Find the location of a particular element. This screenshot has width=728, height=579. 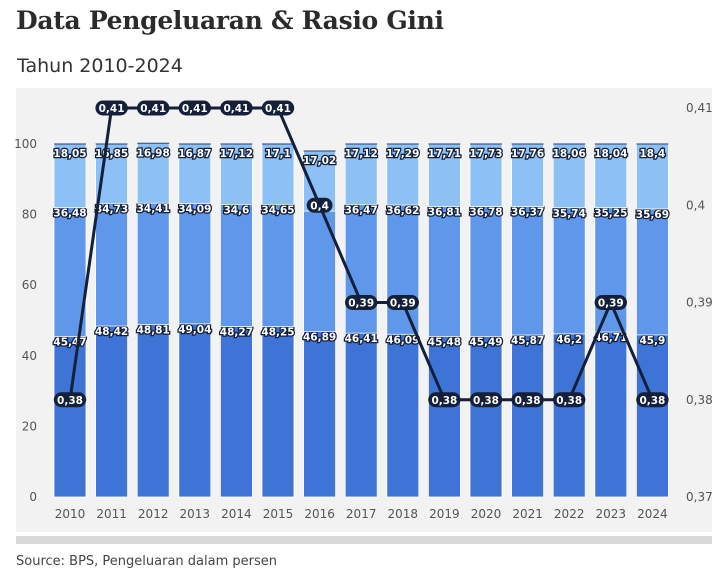

gini-data-label: 0,4 is located at coordinates (319, 206).